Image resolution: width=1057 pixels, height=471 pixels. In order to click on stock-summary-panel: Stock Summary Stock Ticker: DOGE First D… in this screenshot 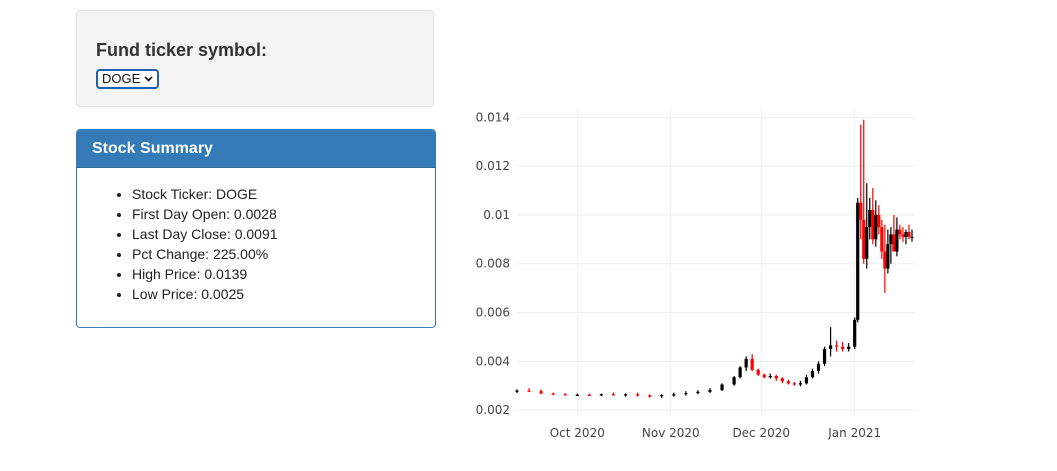, I will do `click(256, 228)`.